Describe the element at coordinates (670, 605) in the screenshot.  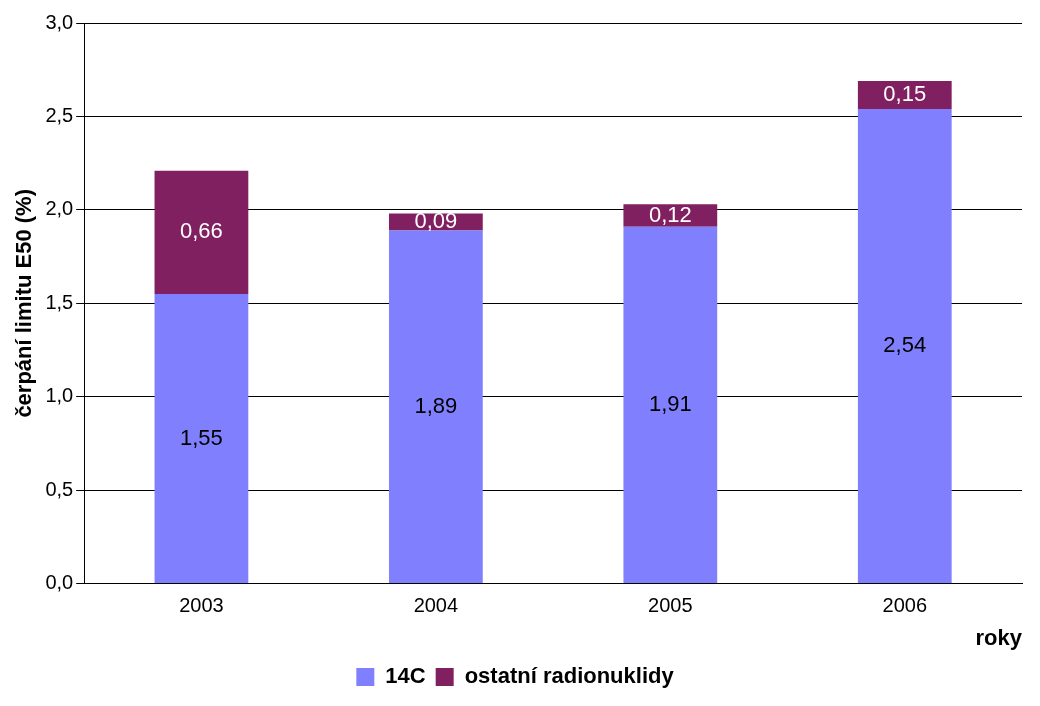
I see `x-tick-label: 2005` at that location.